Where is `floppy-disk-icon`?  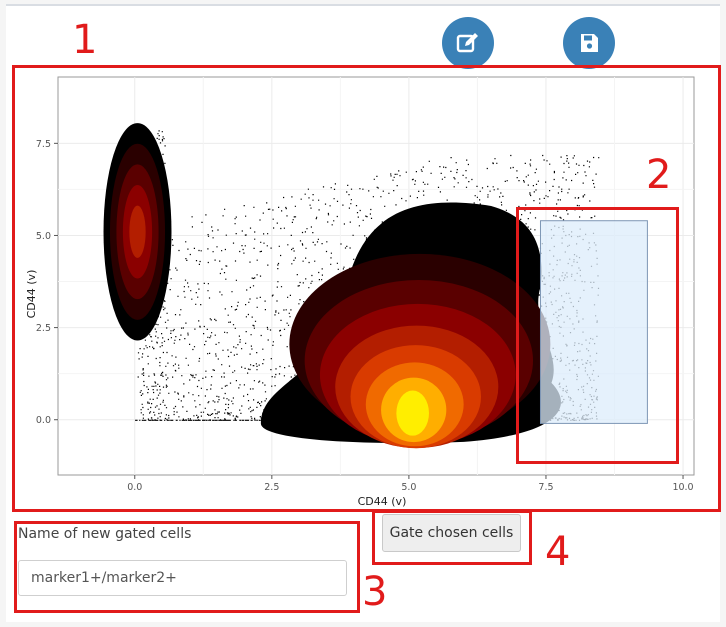
floppy-disk-icon is located at coordinates (589, 43).